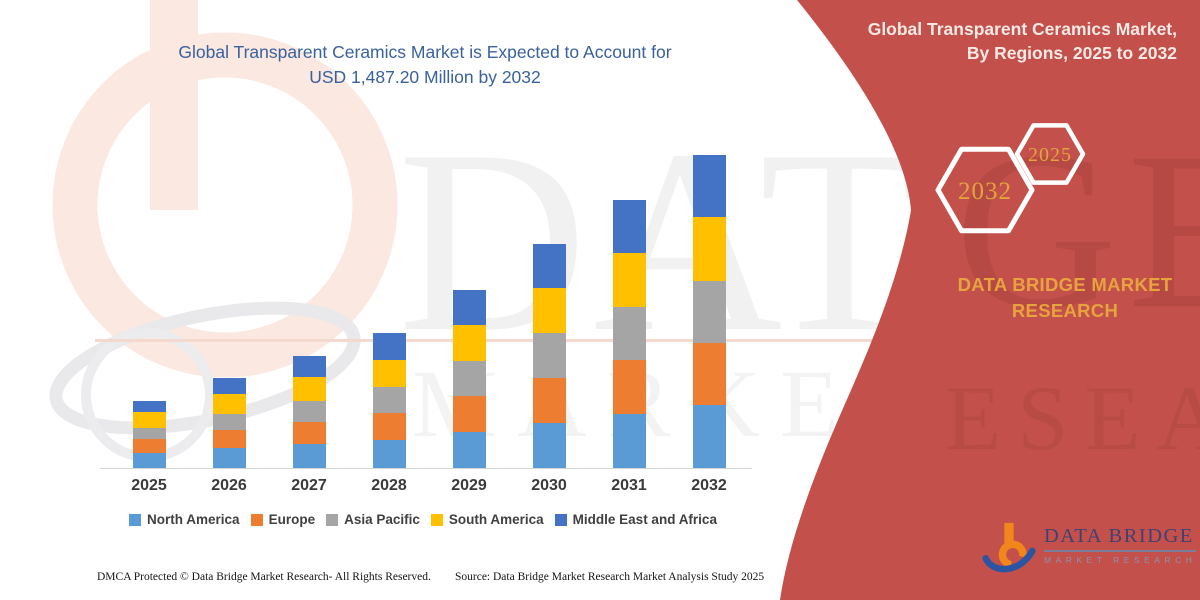 Image resolution: width=1200 pixels, height=600 pixels. Describe the element at coordinates (1022, 29) in the screenshot. I see `side-panel-heading-line1: Global Transparent Ceramics Market,` at that location.